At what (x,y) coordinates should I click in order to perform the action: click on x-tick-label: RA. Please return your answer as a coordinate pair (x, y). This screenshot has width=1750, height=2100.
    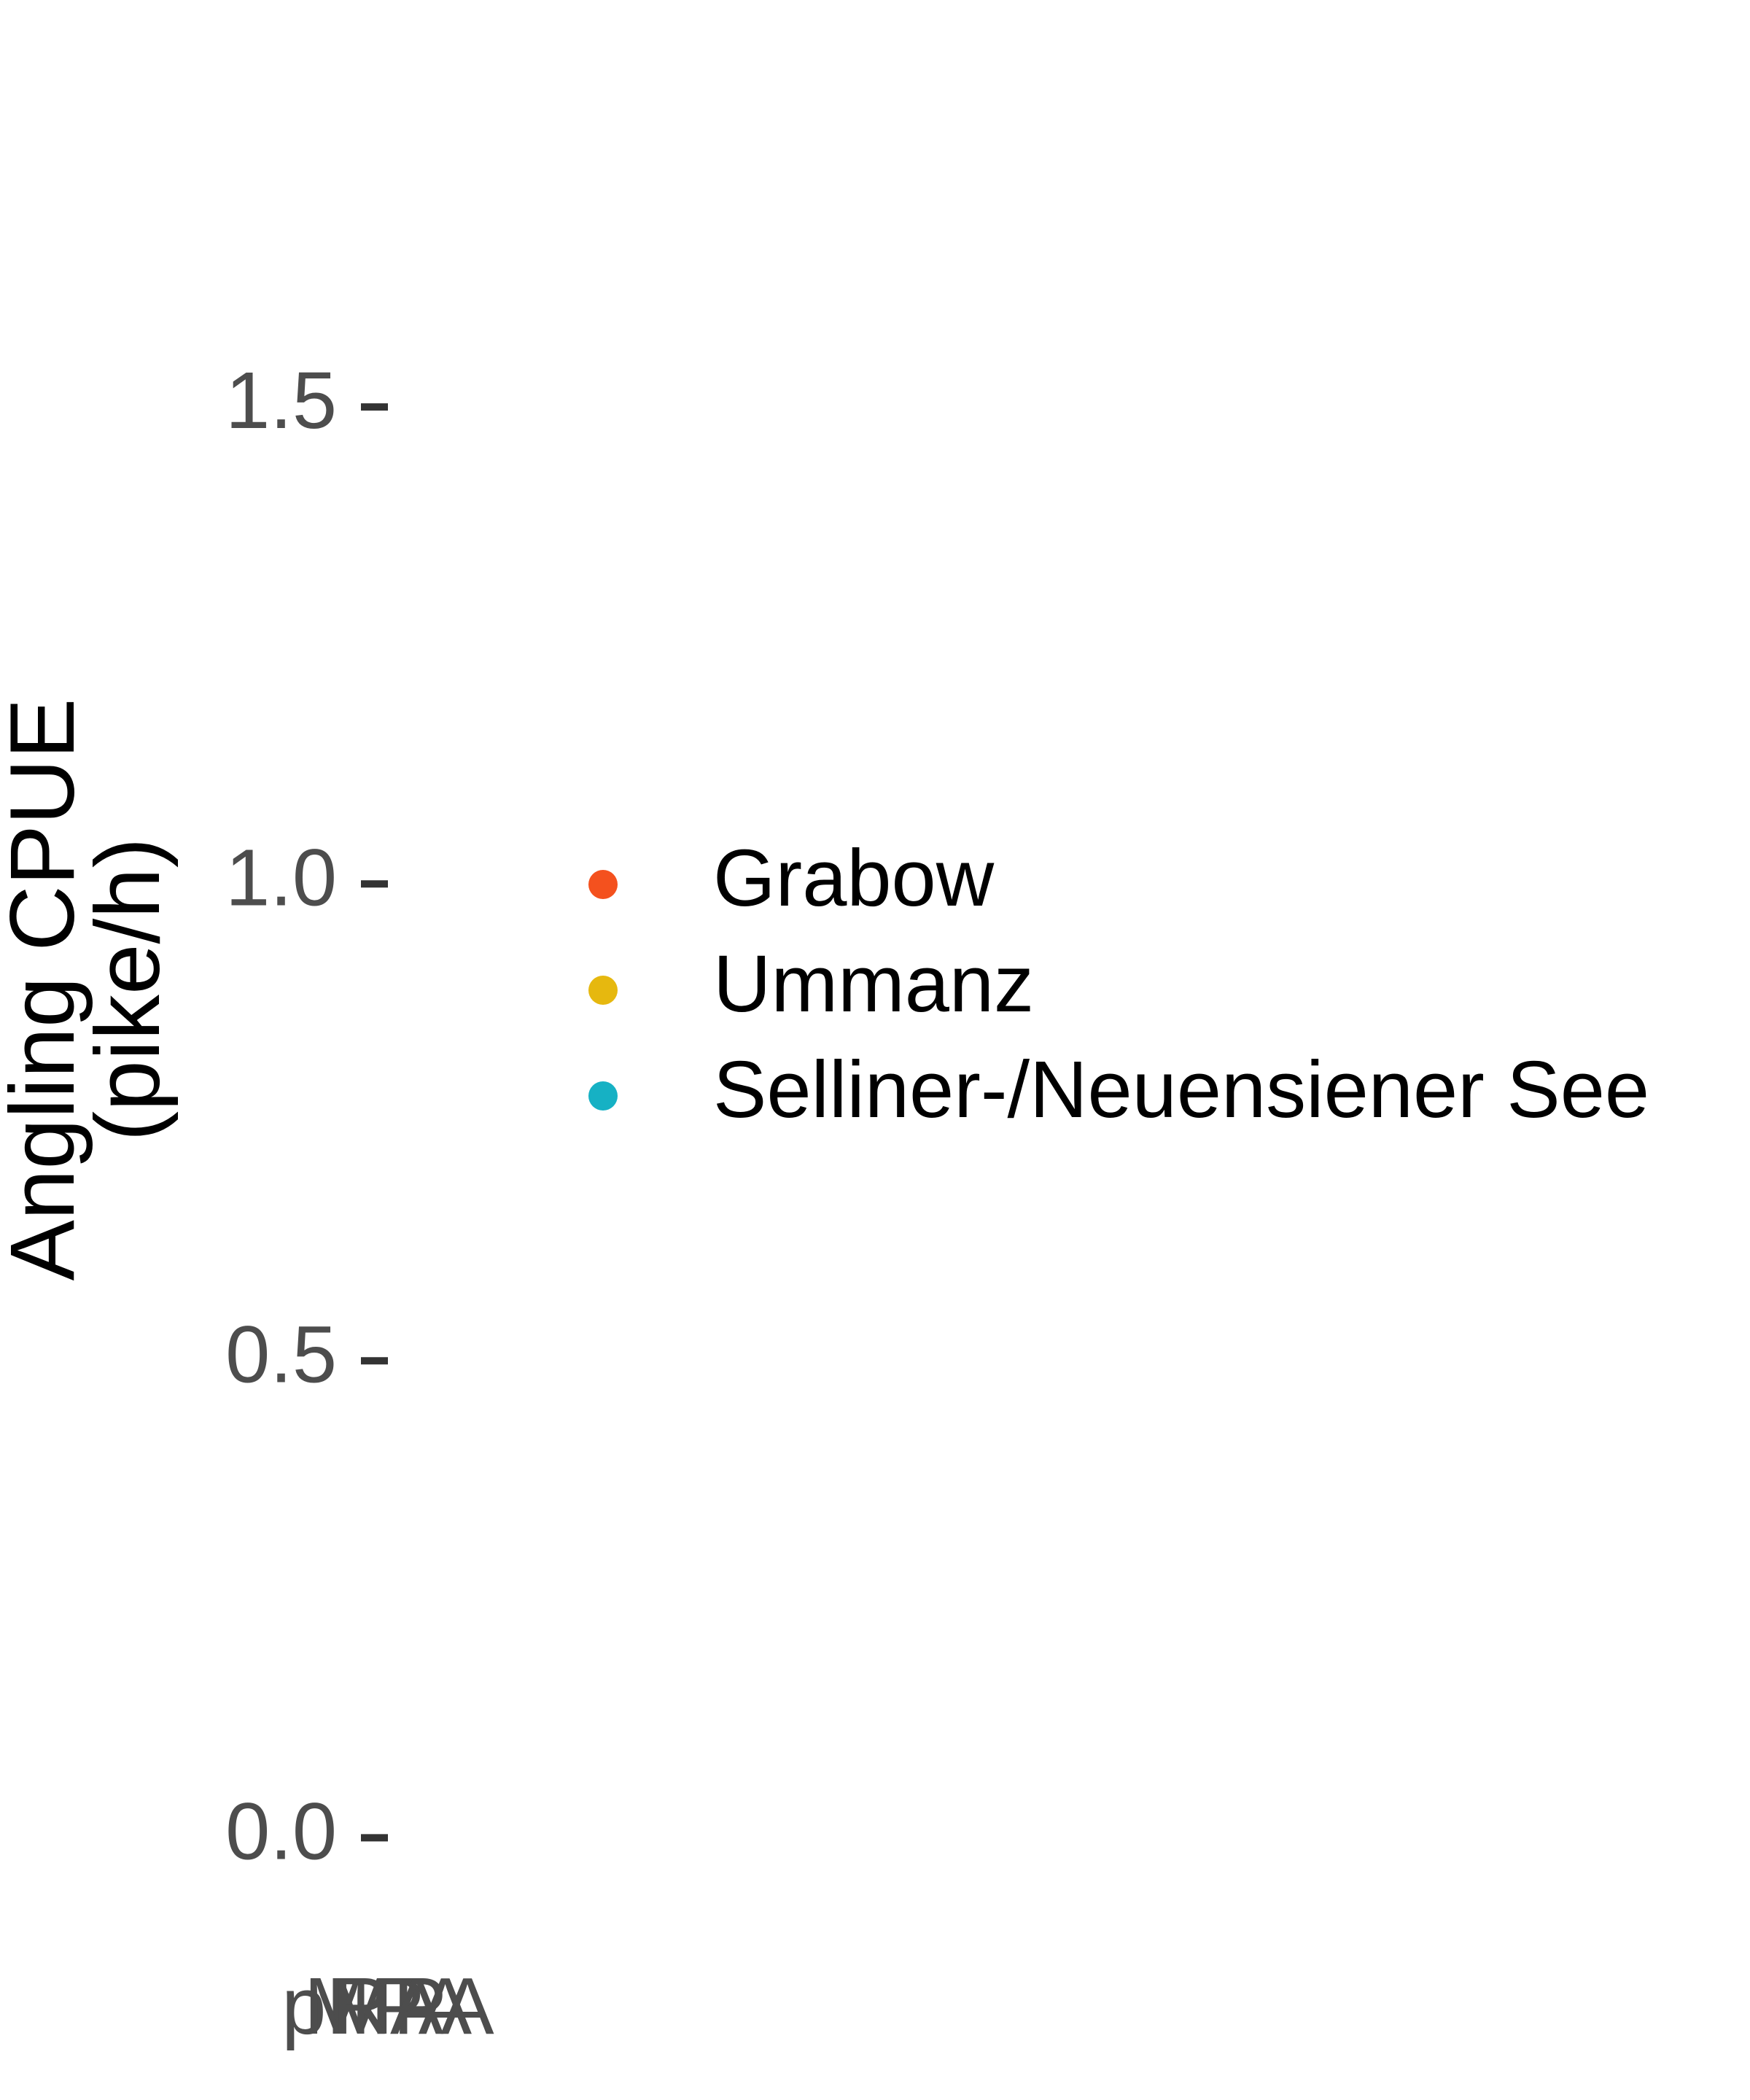
    Looking at the image, I should click on (388, 2006).